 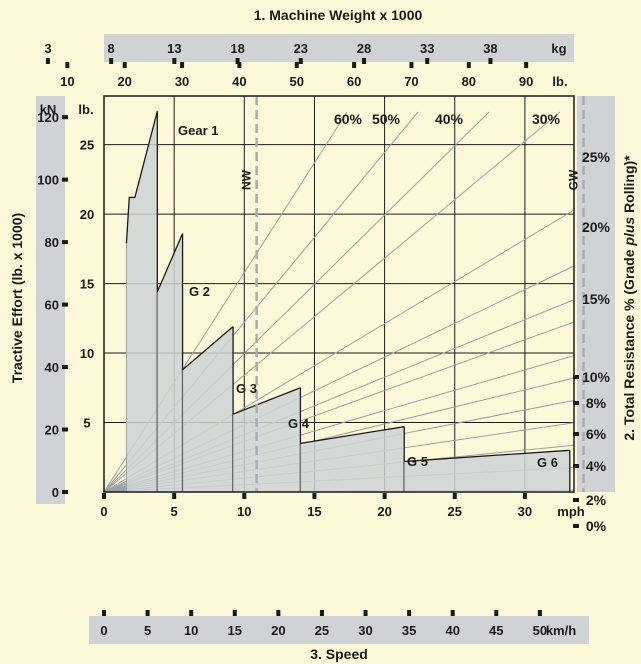 What do you see at coordinates (182, 81) in the screenshot?
I see `lb-weight-tick-label: 30` at bounding box center [182, 81].